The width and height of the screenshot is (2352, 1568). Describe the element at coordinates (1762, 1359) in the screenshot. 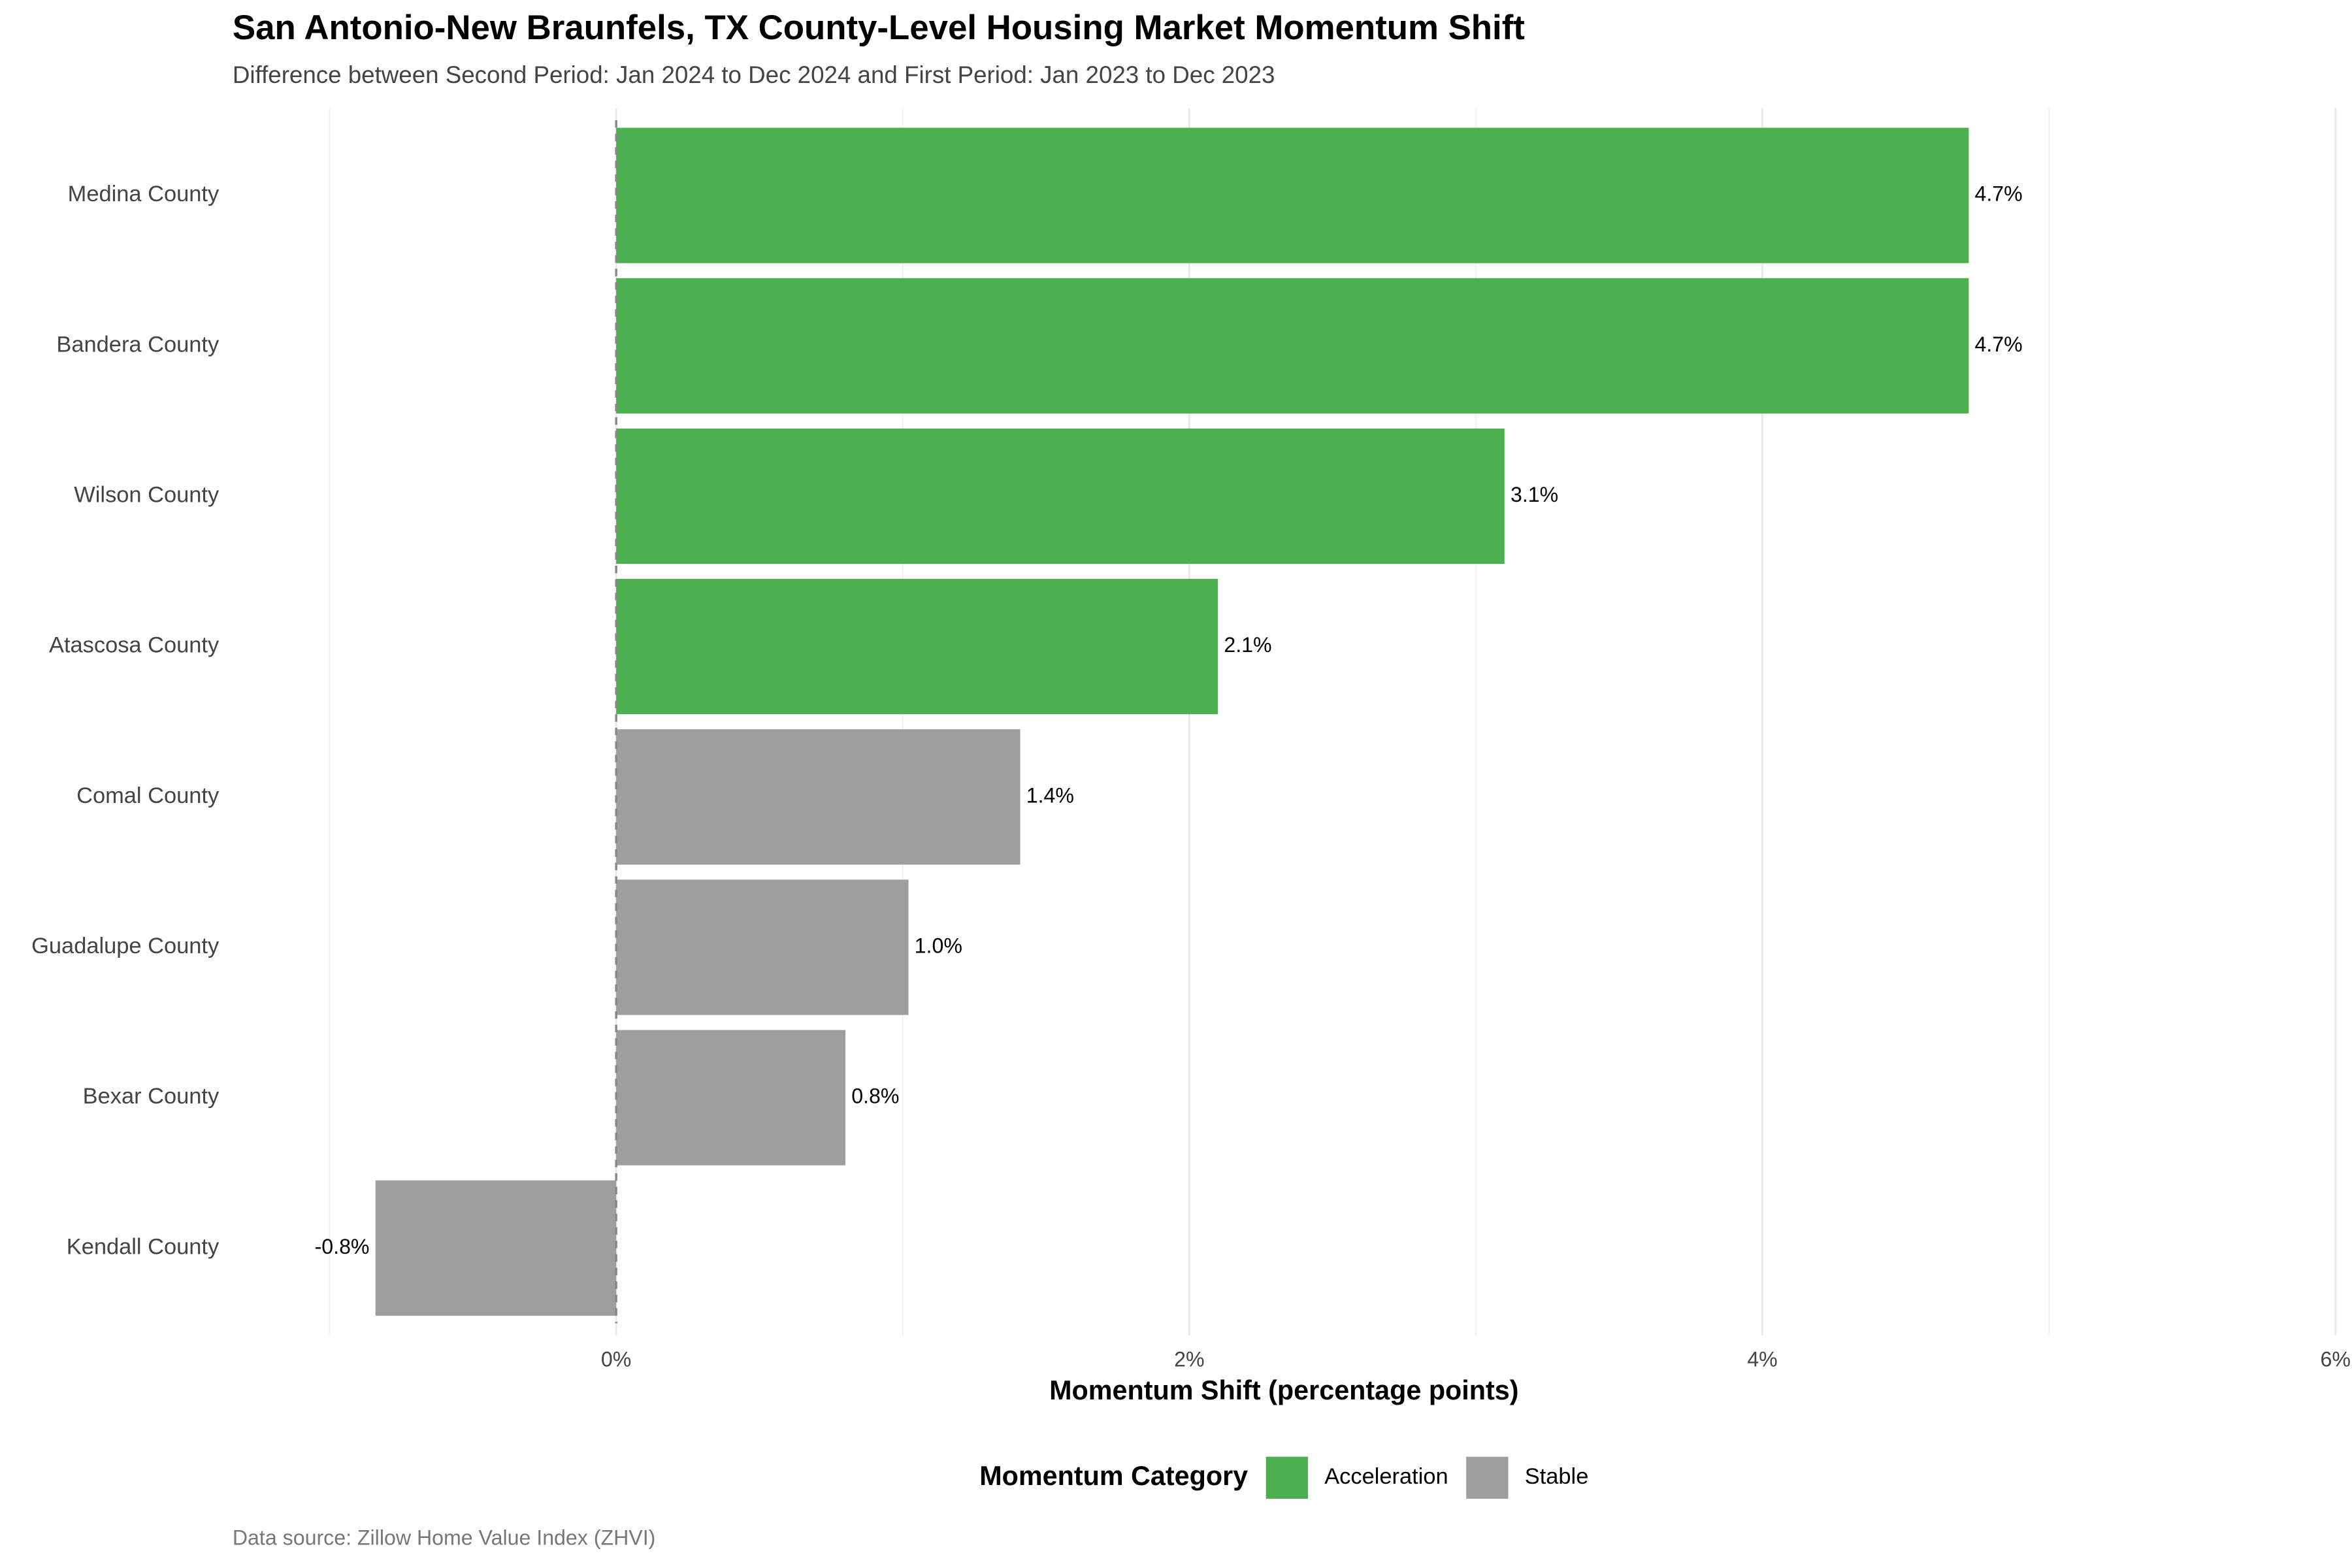

I see `x-tick-label: 4%` at that location.